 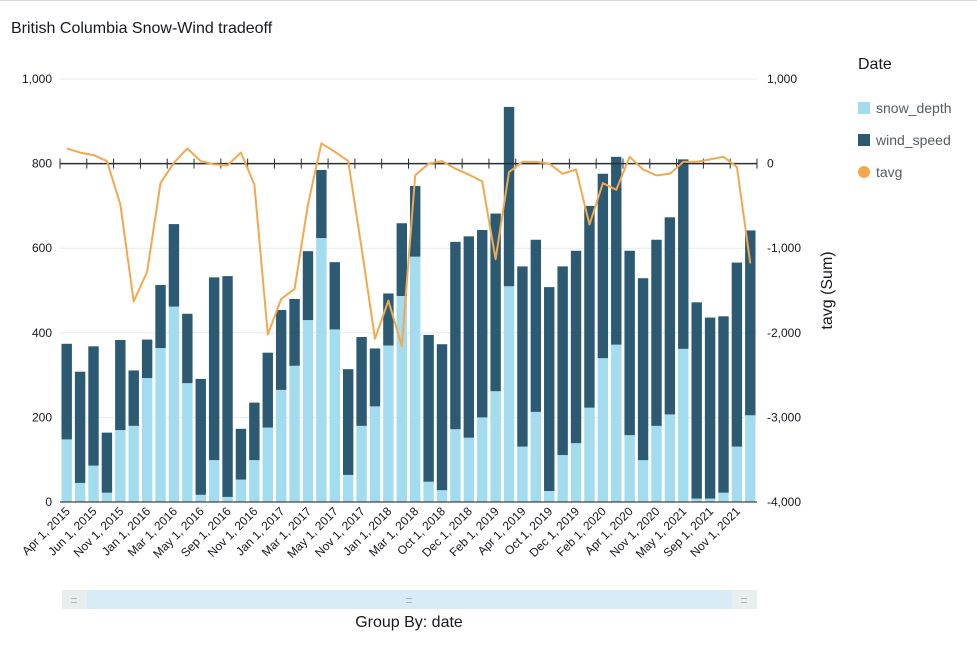 I want to click on chart-scrollbar-thumb, so click(x=409, y=599).